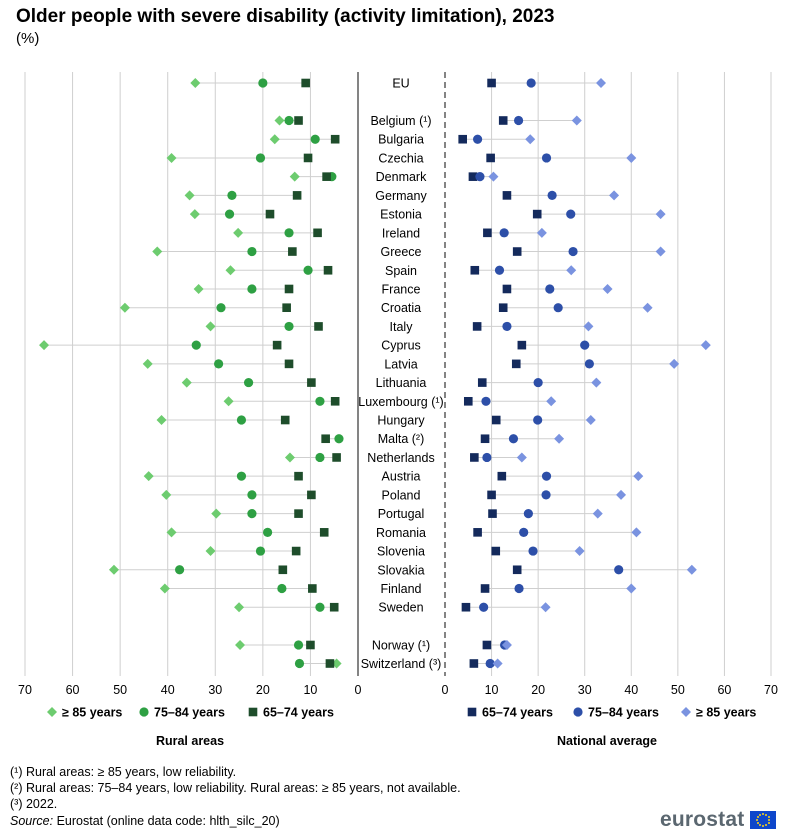 Image resolution: width=800 pixels, height=840 pixels. What do you see at coordinates (445, 690) in the screenshot?
I see `x-tick-label: 0` at bounding box center [445, 690].